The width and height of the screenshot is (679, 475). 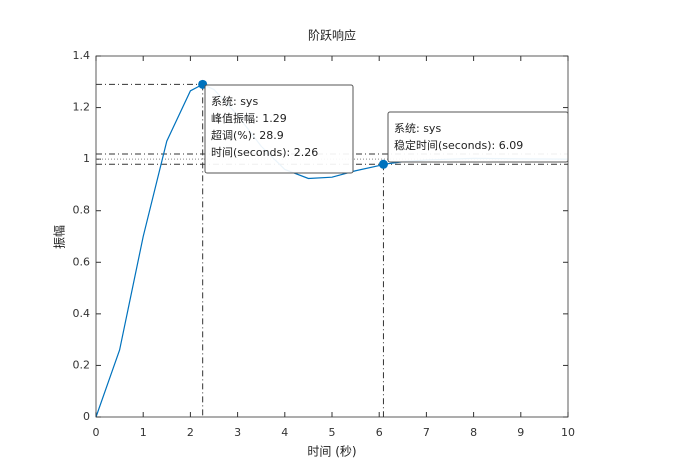 I want to click on datatip-marker, so click(x=383, y=164).